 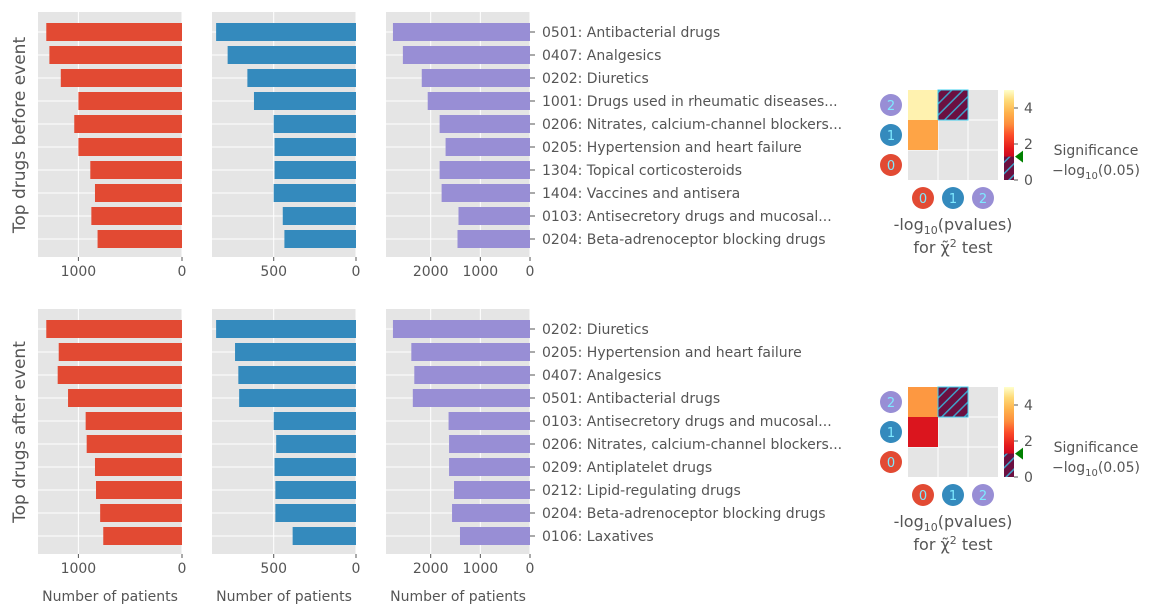 What do you see at coordinates (595, 79) in the screenshot?
I see `category-label: 0202: Diuretics` at bounding box center [595, 79].